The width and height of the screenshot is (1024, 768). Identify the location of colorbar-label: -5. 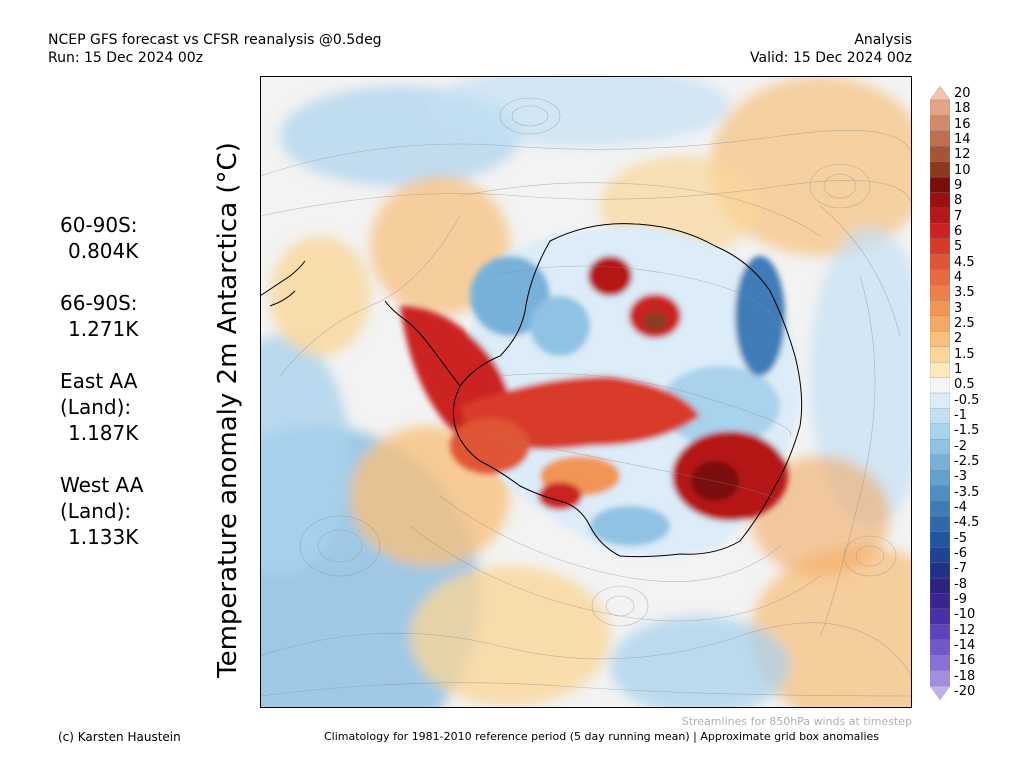
(960, 538).